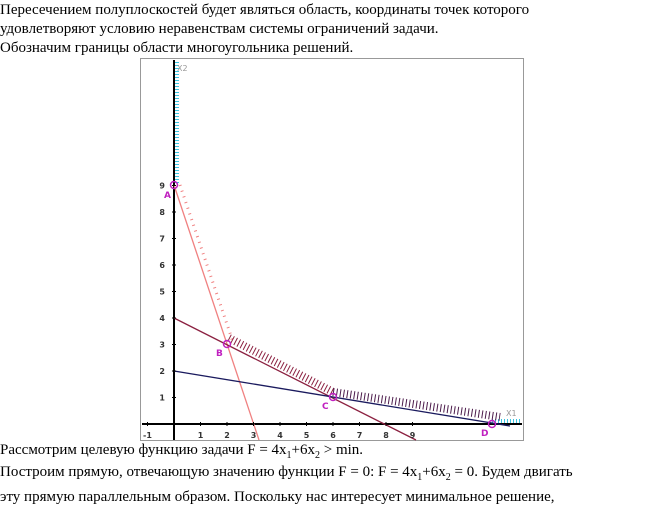 Image resolution: width=660 pixels, height=523 pixels. What do you see at coordinates (162, 371) in the screenshot?
I see `y-tick-label: 2` at bounding box center [162, 371].